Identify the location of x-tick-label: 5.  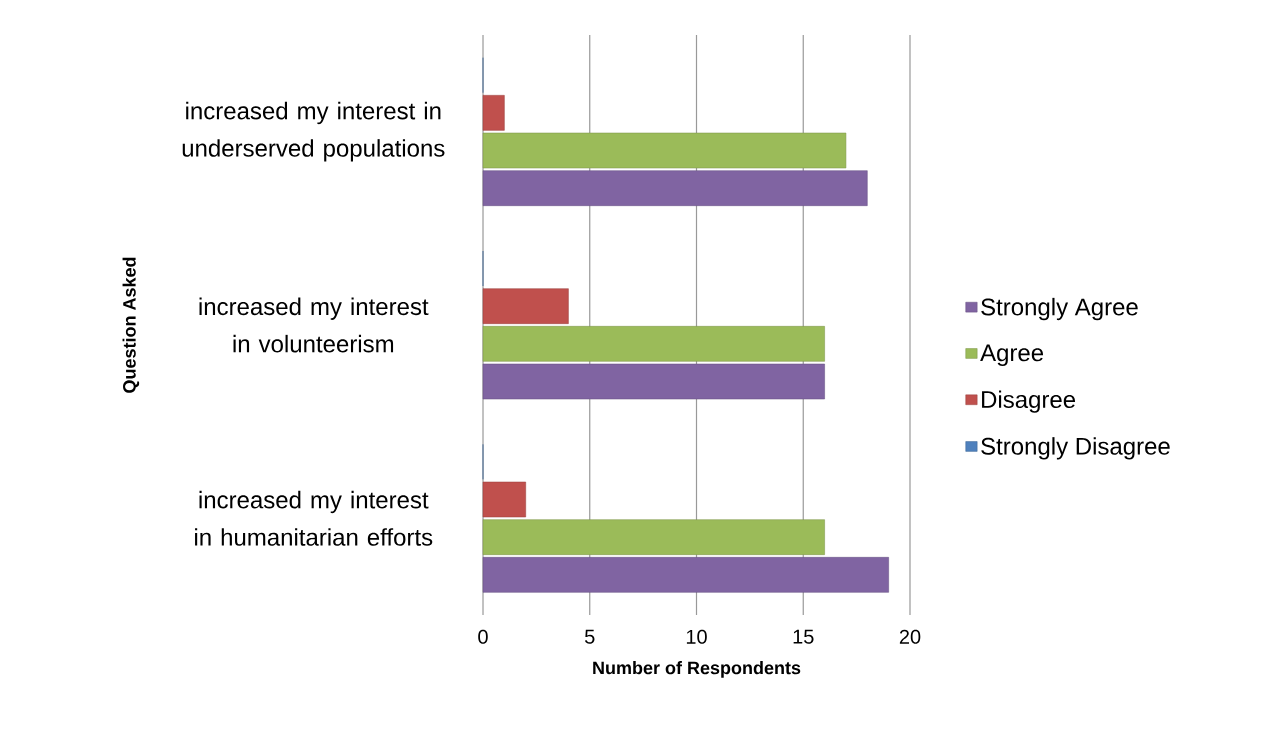
(589, 636).